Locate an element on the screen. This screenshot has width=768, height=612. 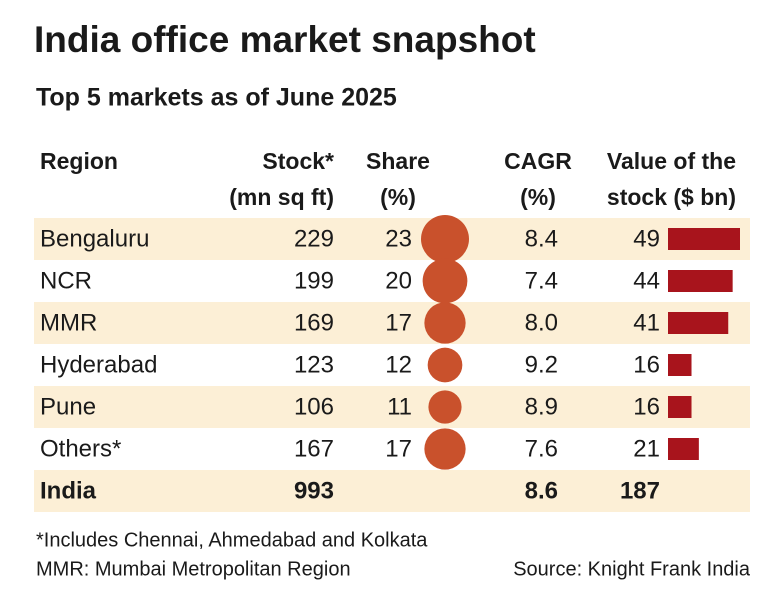
cell: 23 is located at coordinates (398, 238).